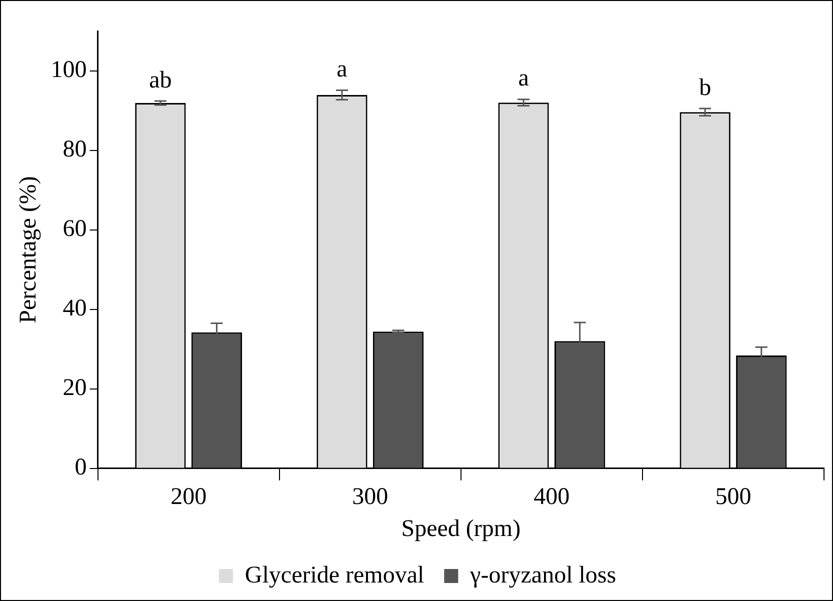  What do you see at coordinates (733, 497) in the screenshot?
I see `x-tick-label: 500` at bounding box center [733, 497].